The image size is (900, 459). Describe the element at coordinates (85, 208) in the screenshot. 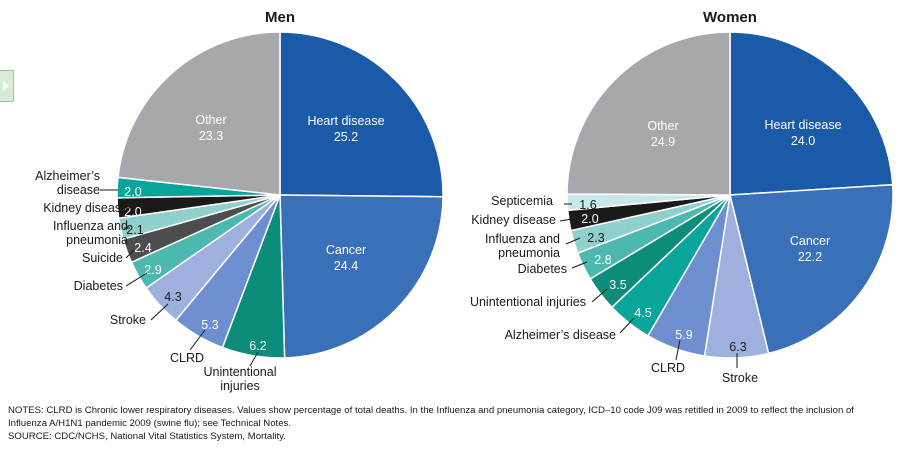

I see `men-label-kidney-disease: Kidney disease` at that location.